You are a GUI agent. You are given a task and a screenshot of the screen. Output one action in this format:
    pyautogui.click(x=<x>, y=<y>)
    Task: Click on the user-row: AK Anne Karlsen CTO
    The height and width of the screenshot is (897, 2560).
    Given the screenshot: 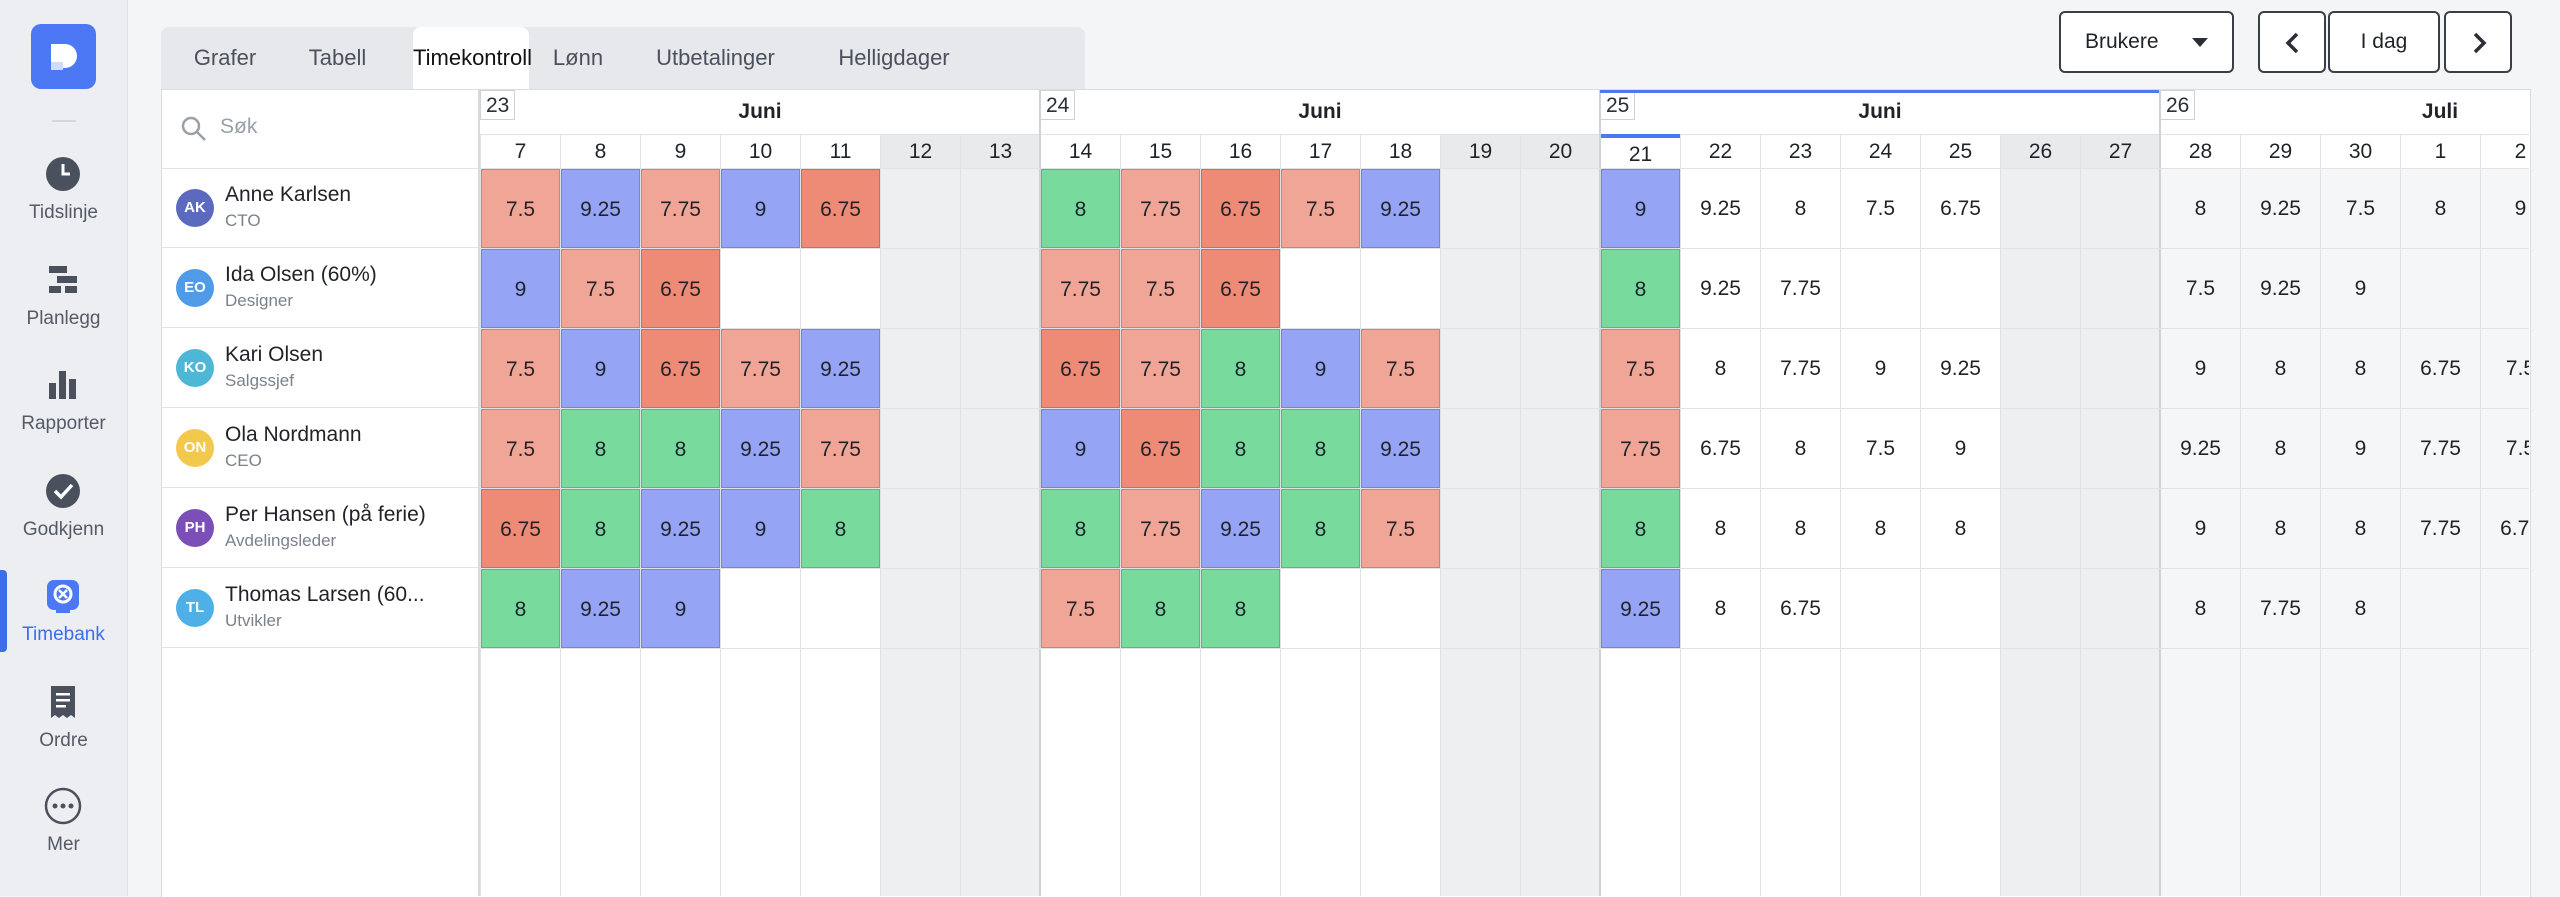 What is the action you would take?
    pyautogui.click(x=320, y=208)
    